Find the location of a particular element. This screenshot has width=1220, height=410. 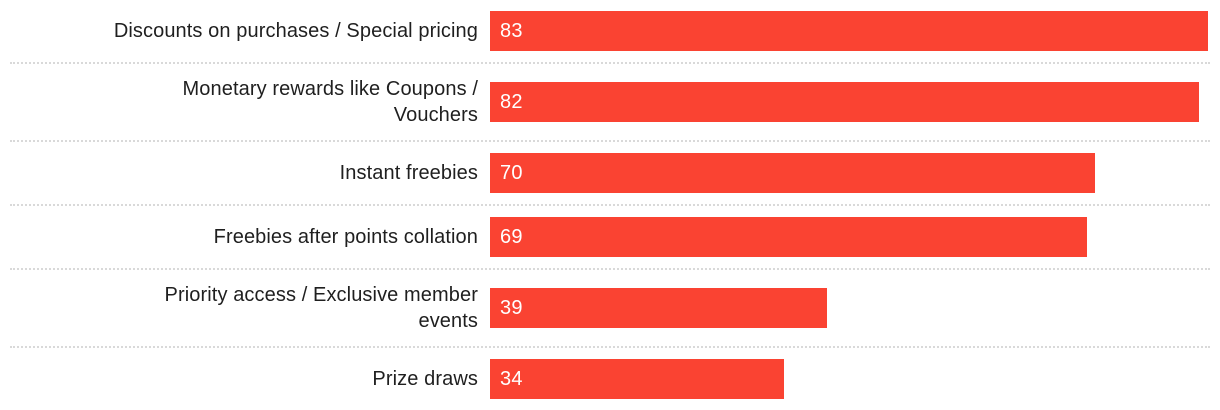

bar-track: 70 is located at coordinates (855, 173).